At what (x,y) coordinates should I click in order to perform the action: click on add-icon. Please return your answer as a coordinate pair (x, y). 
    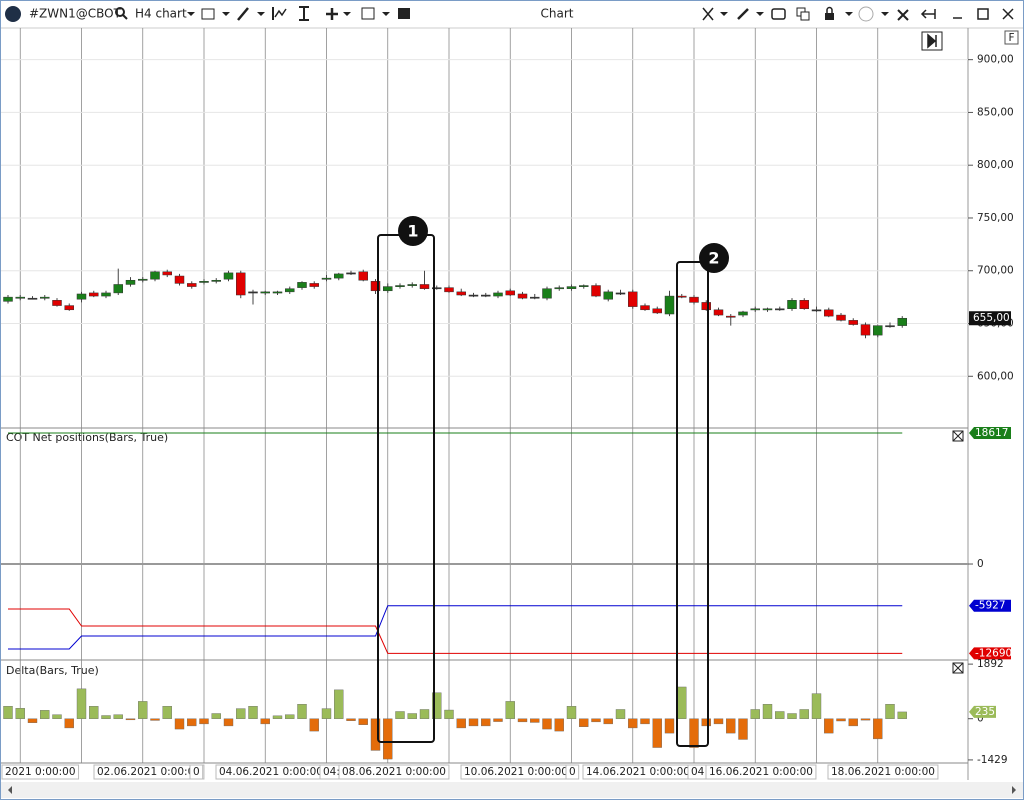
    Looking at the image, I should click on (332, 14).